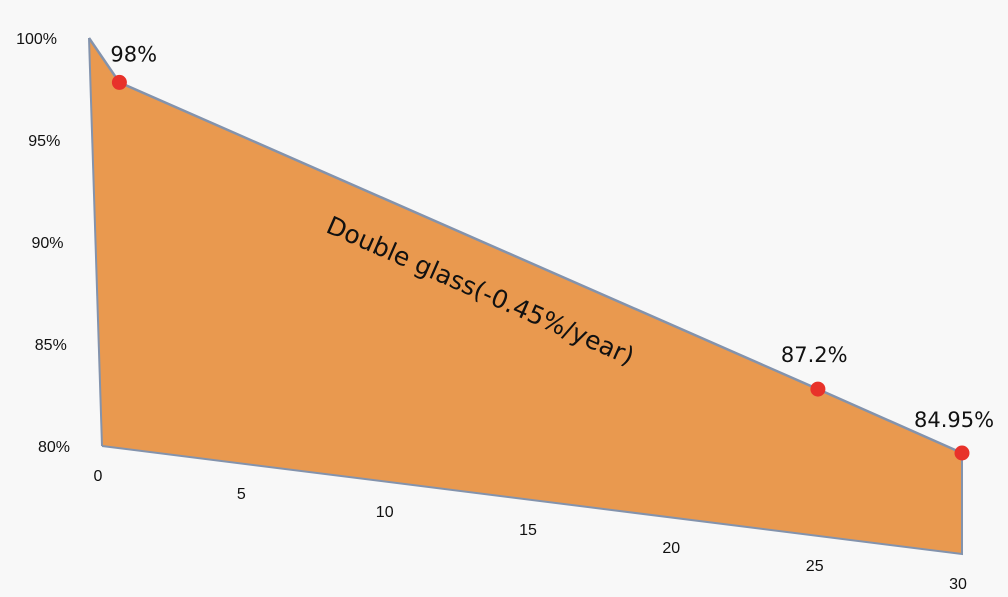 This screenshot has width=1008, height=597. Describe the element at coordinates (133, 54) in the screenshot. I see `data-label: 98%` at that location.